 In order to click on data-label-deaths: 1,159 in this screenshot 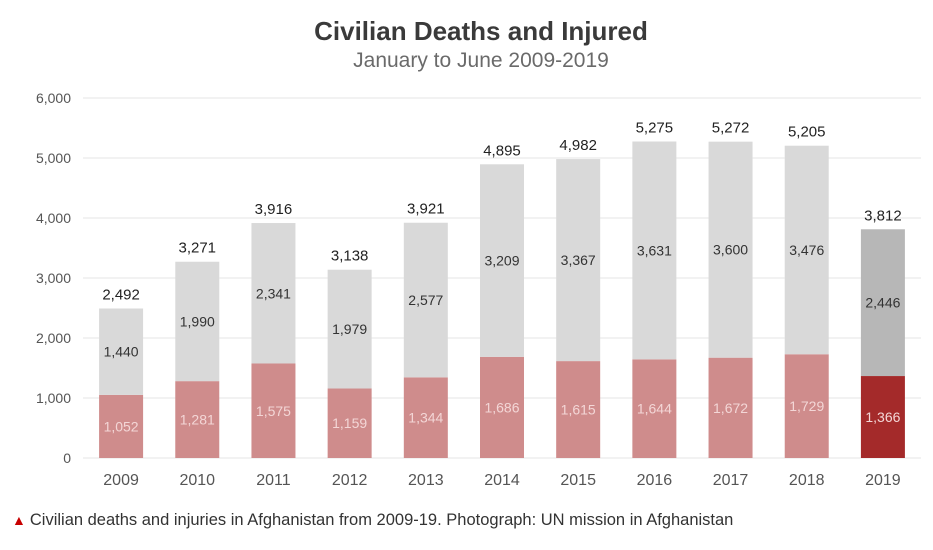, I will do `click(349, 423)`.